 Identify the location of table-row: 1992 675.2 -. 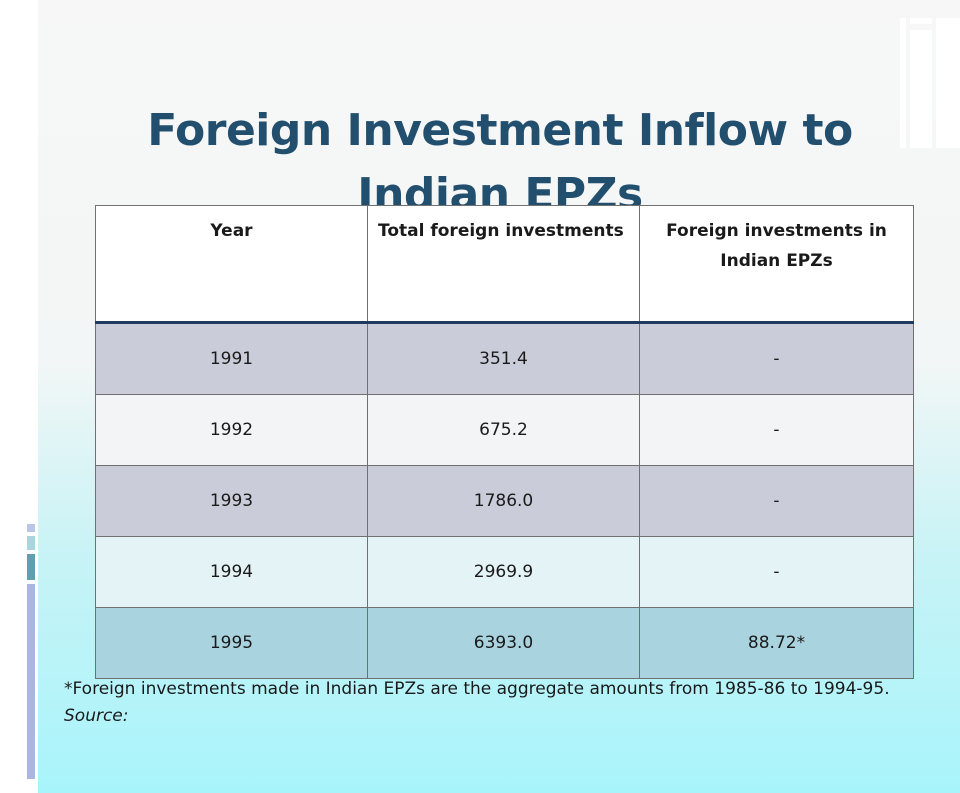
(504, 430).